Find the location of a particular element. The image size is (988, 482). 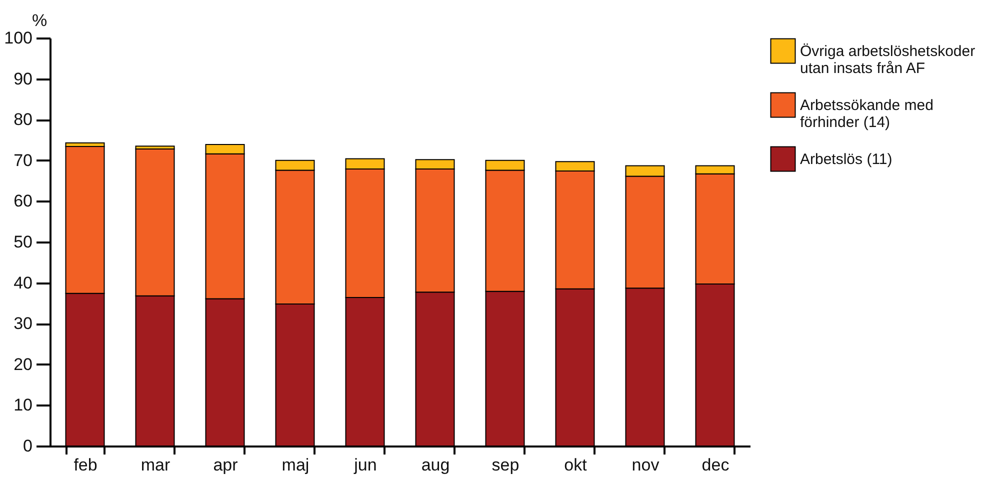

y-tick-label: 90 is located at coordinates (23, 78).